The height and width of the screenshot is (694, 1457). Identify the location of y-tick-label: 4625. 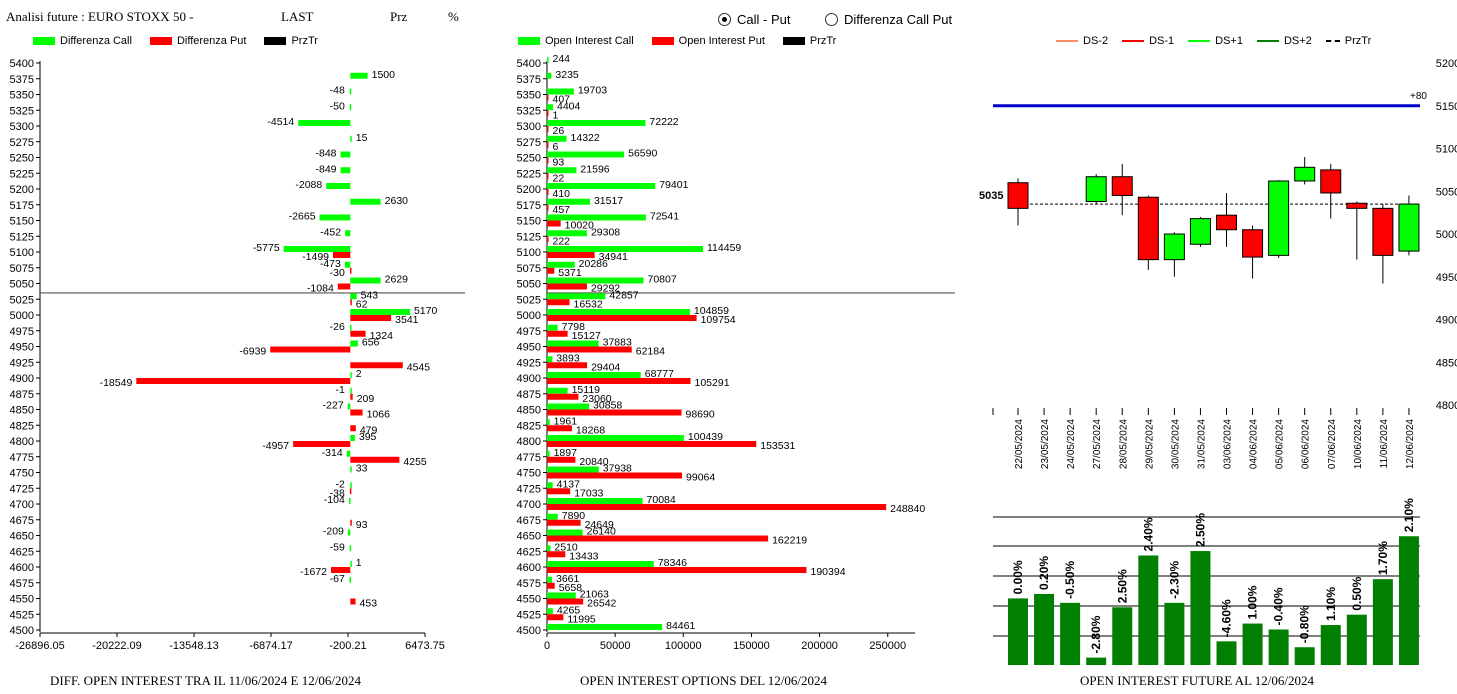
(22, 552).